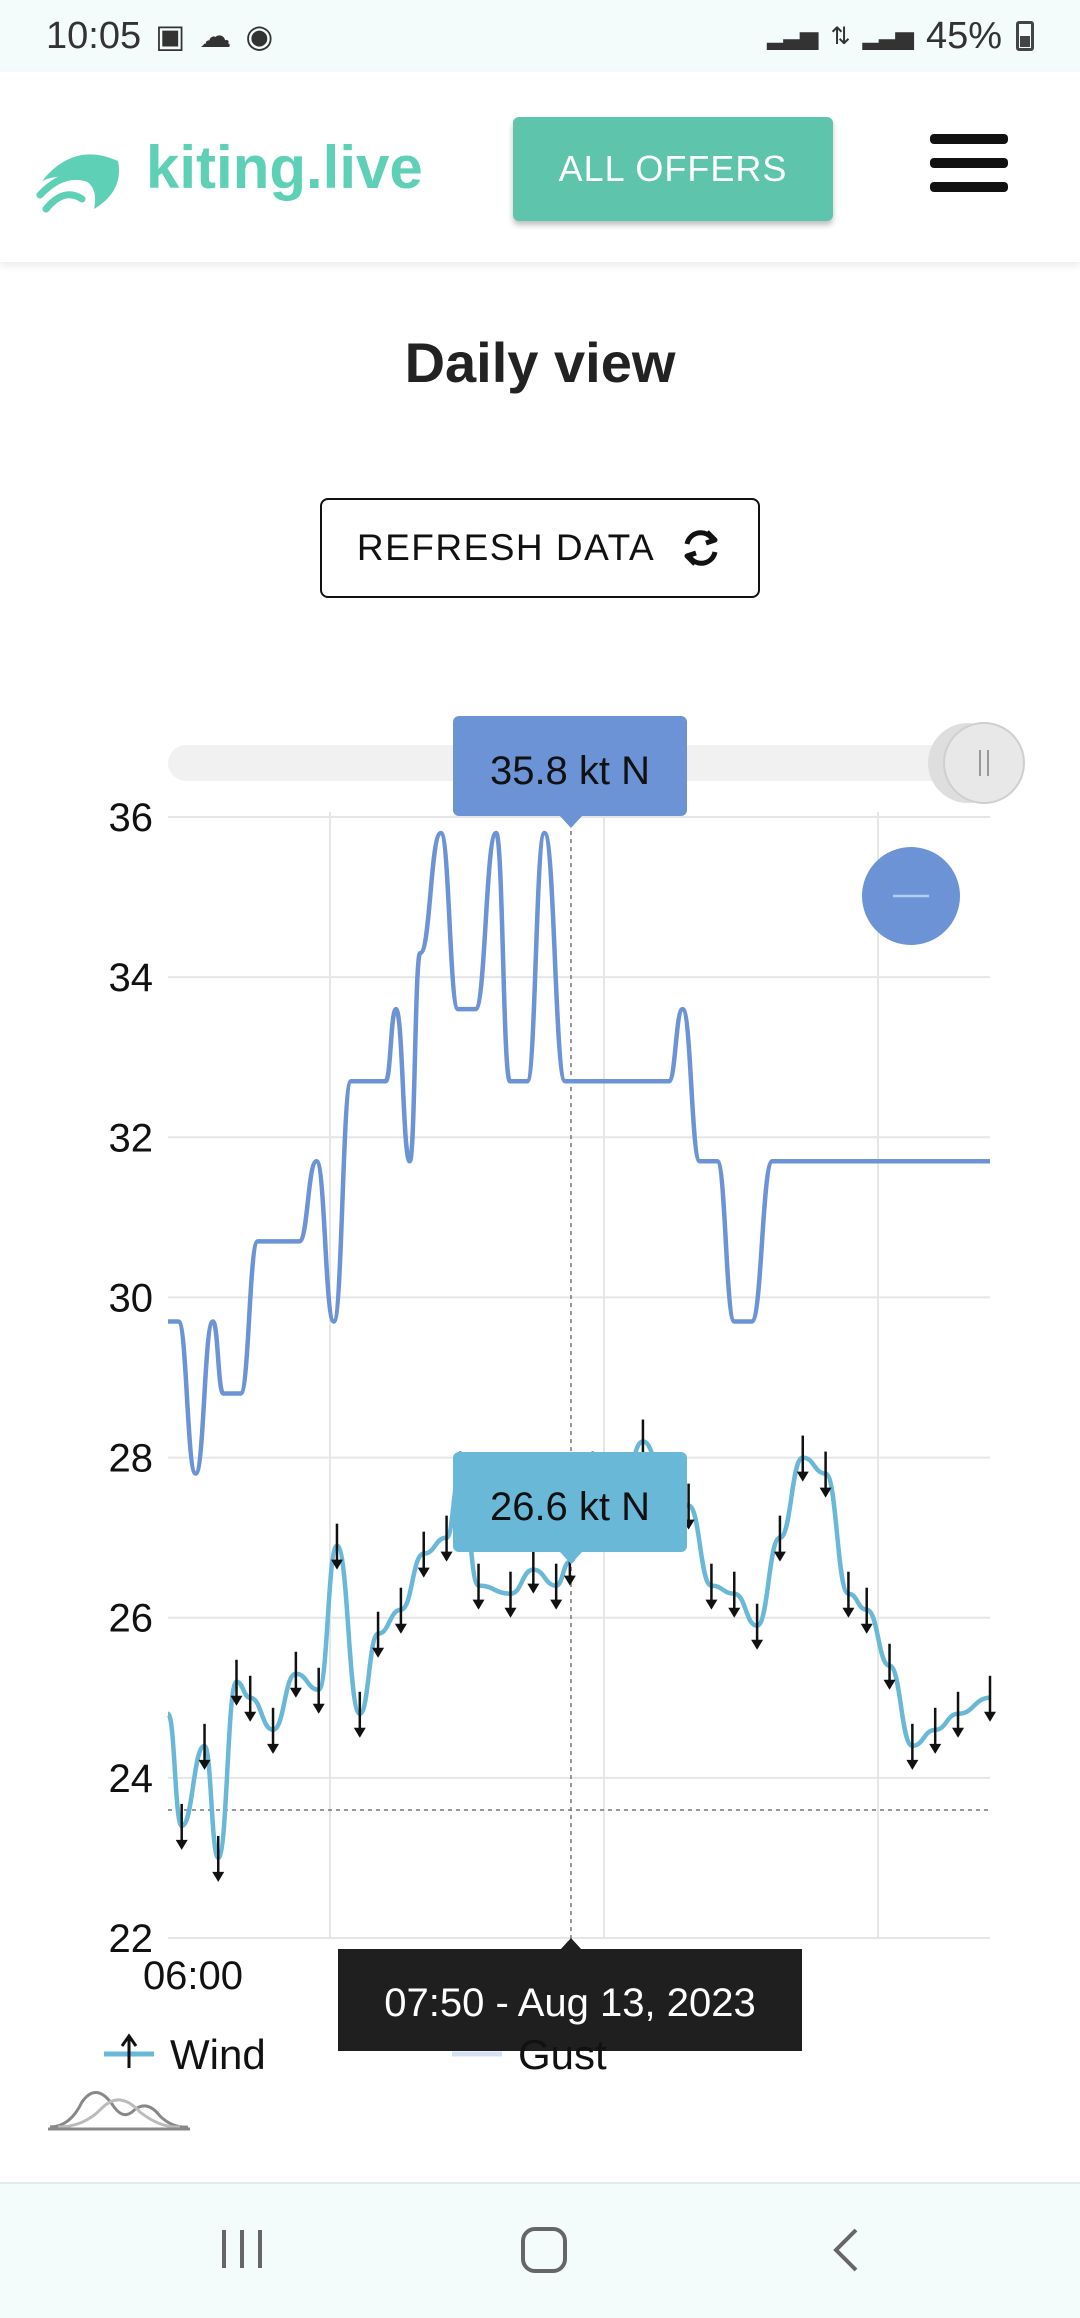 This screenshot has width=1080, height=2318. What do you see at coordinates (119, 2111) in the screenshot?
I see `chart-type-toggle-icon` at bounding box center [119, 2111].